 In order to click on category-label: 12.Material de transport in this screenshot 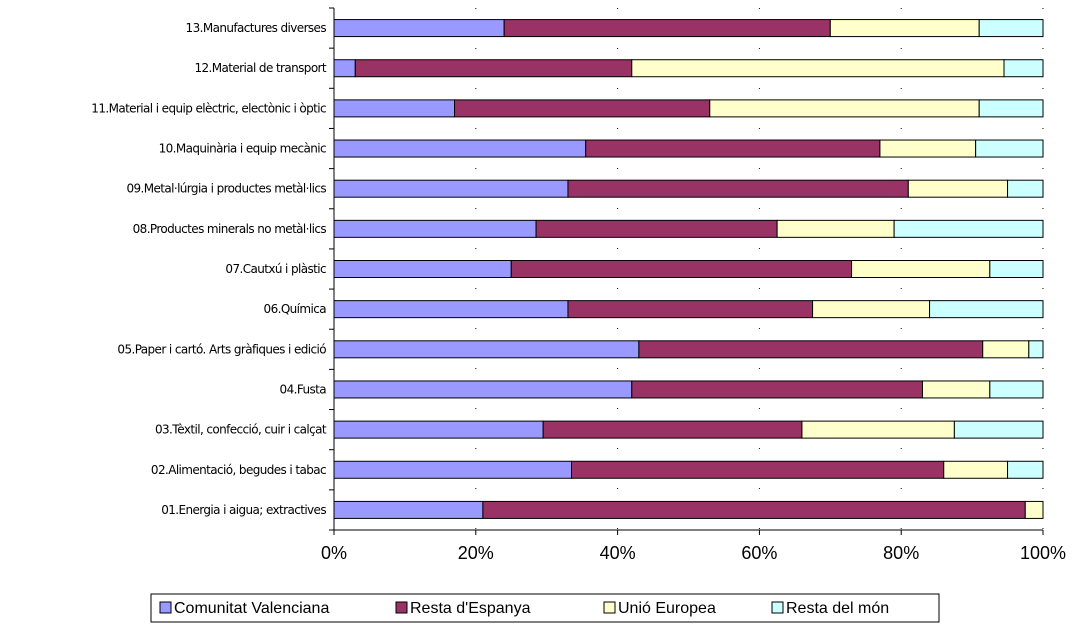, I will do `click(260, 68)`.